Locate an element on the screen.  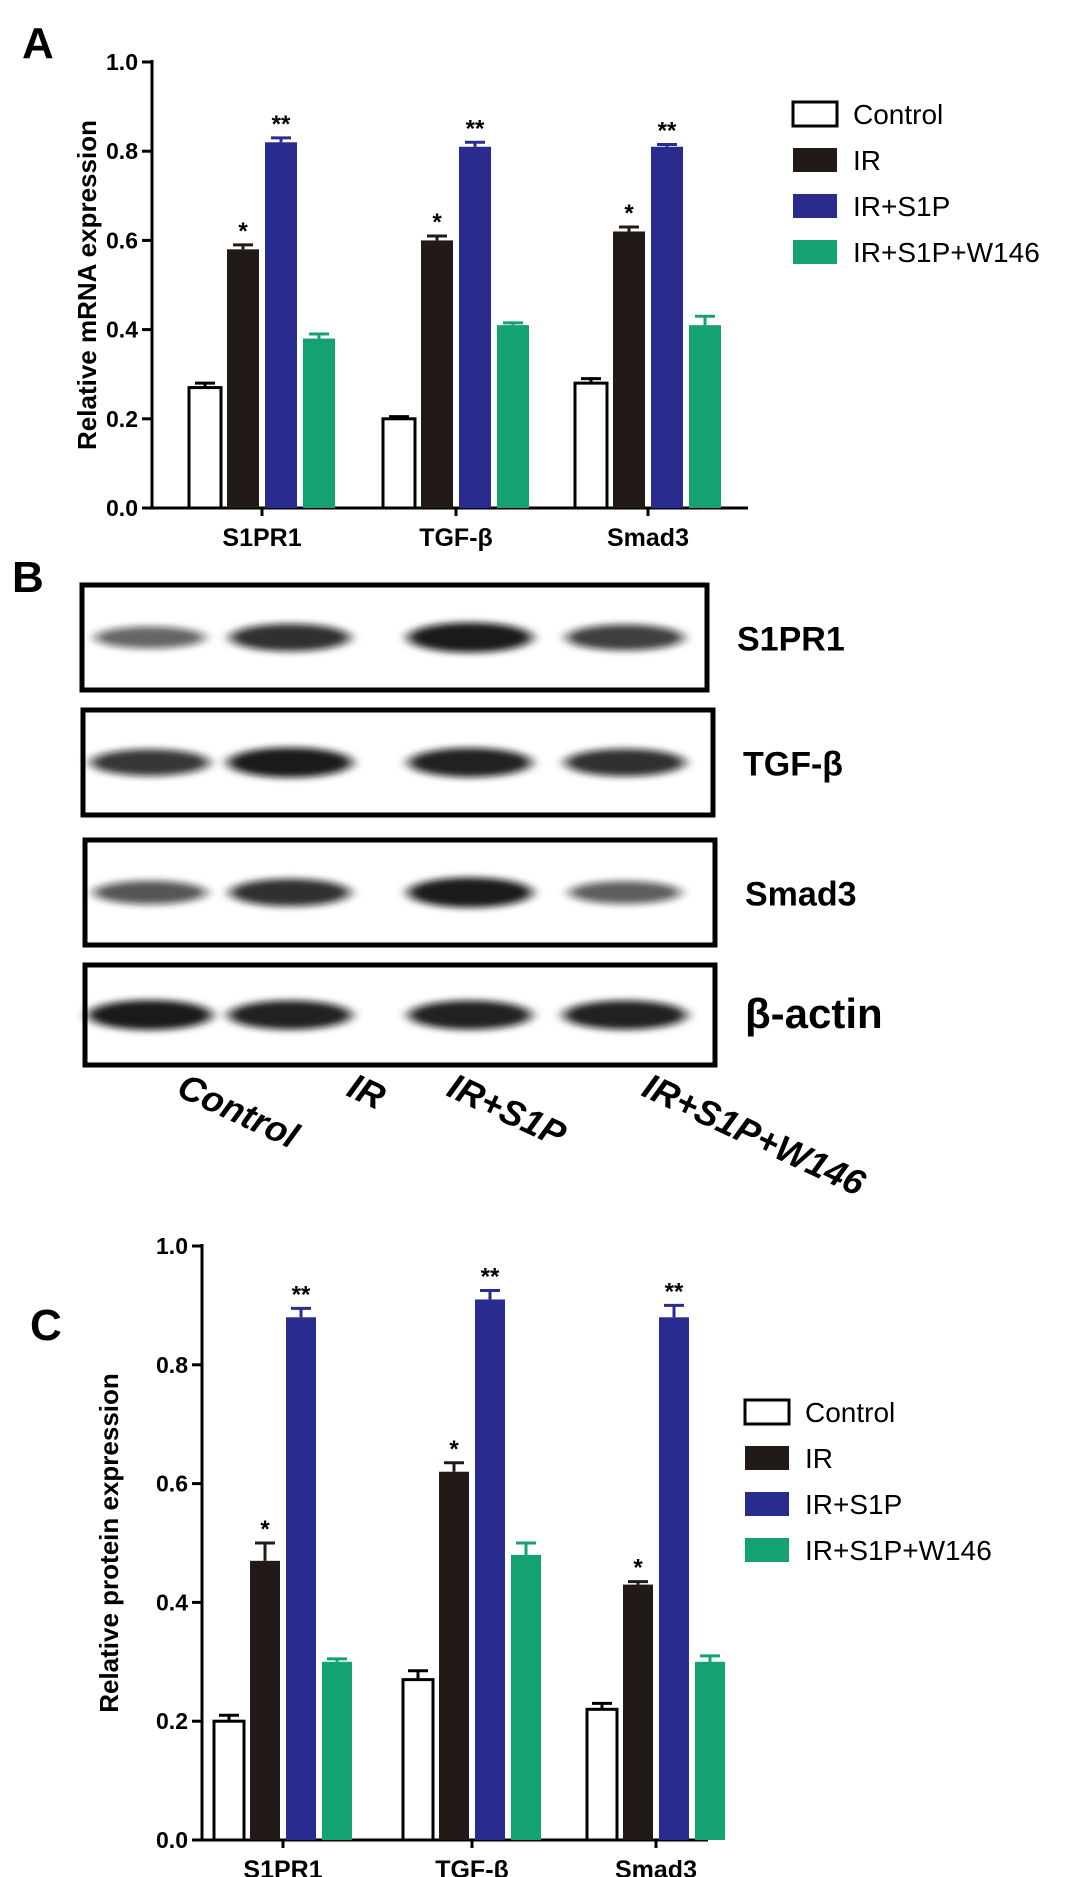
chart-c-legend-label: IR+S1P is located at coordinates (853, 1504).